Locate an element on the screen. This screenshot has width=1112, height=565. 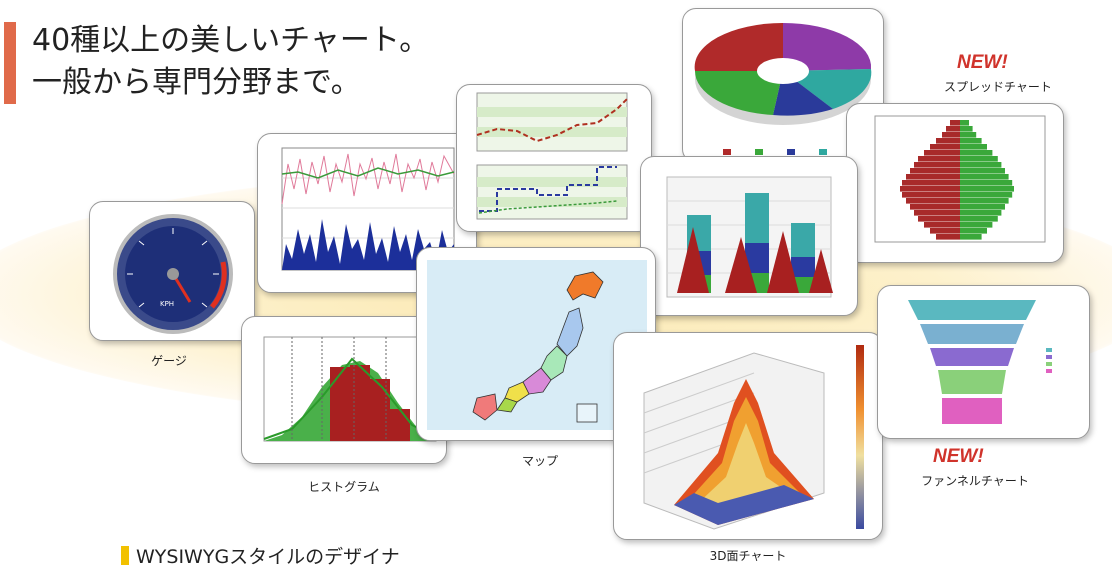
caption-surface3d: 3D面チャート is located at coordinates (748, 556).